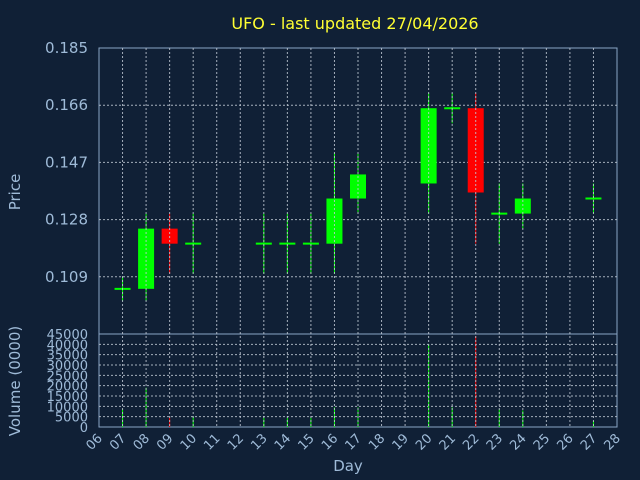 This screenshot has height=480, width=640. I want to click on volume-tick-label: 0, so click(84, 428).